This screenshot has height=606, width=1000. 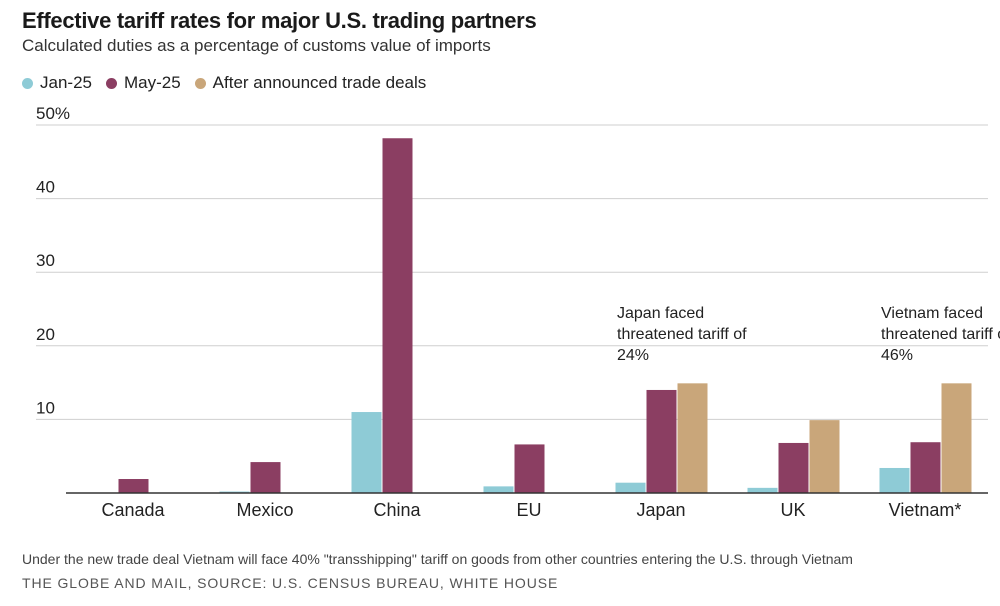 I want to click on y-tick-label: 50%, so click(x=53, y=113).